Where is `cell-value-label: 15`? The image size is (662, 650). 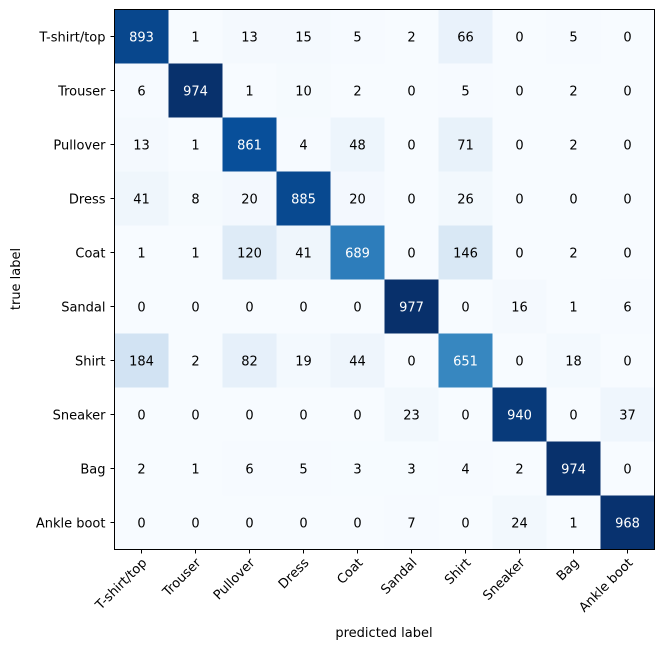
cell-value-label: 15 is located at coordinates (303, 38).